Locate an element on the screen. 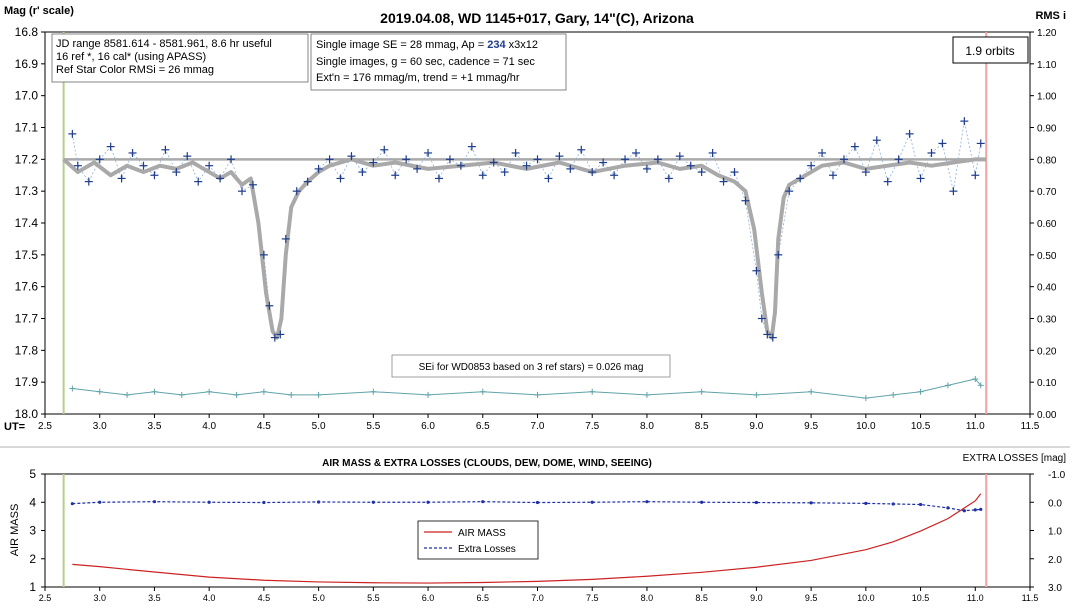 The height and width of the screenshot is (608, 1070). y-tick-label: 18.0 is located at coordinates (27, 414).